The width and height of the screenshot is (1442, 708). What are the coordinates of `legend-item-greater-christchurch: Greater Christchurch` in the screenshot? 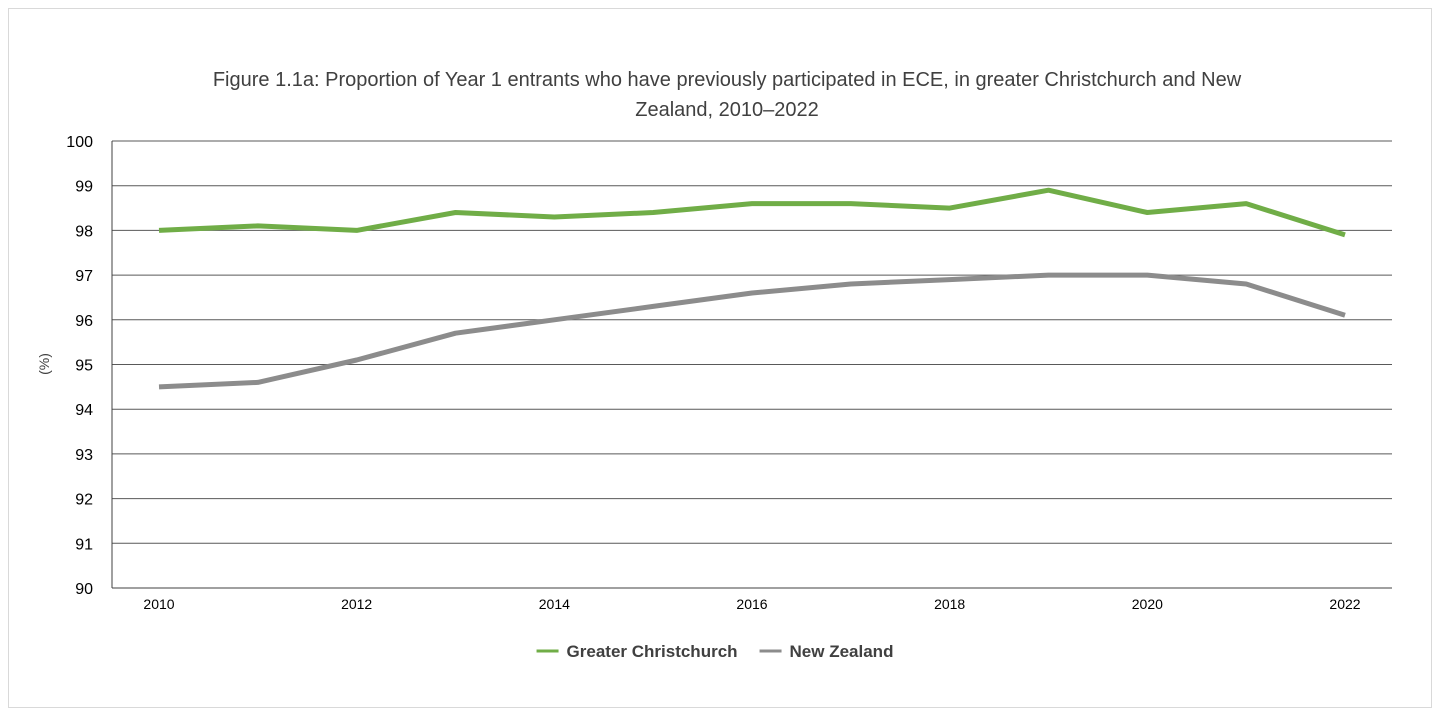 It's located at (637, 651).